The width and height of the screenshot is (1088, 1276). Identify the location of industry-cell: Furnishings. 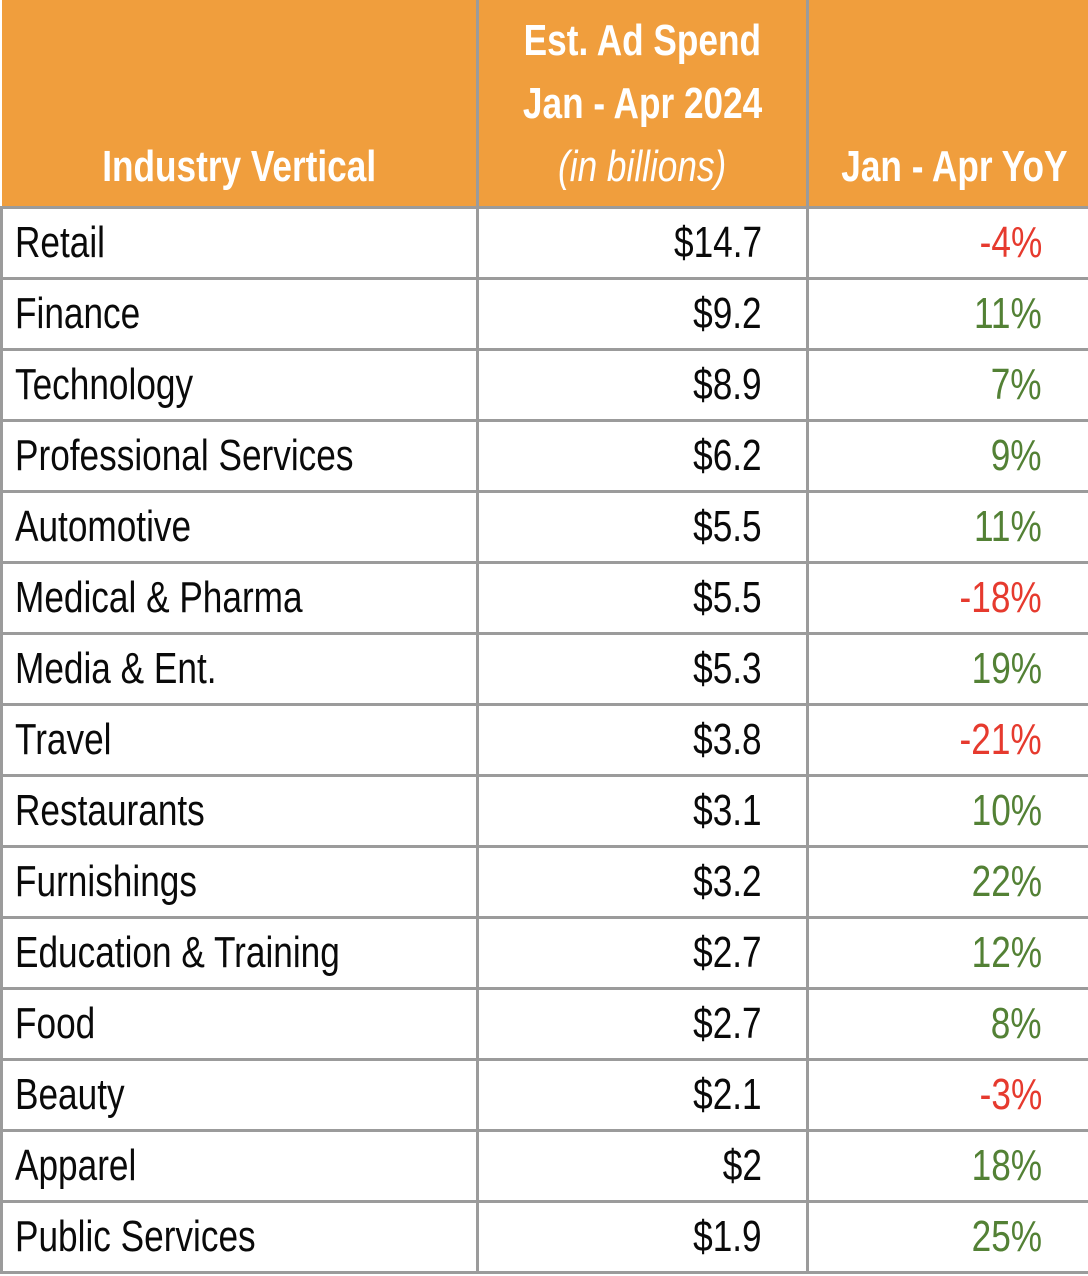
(239, 881).